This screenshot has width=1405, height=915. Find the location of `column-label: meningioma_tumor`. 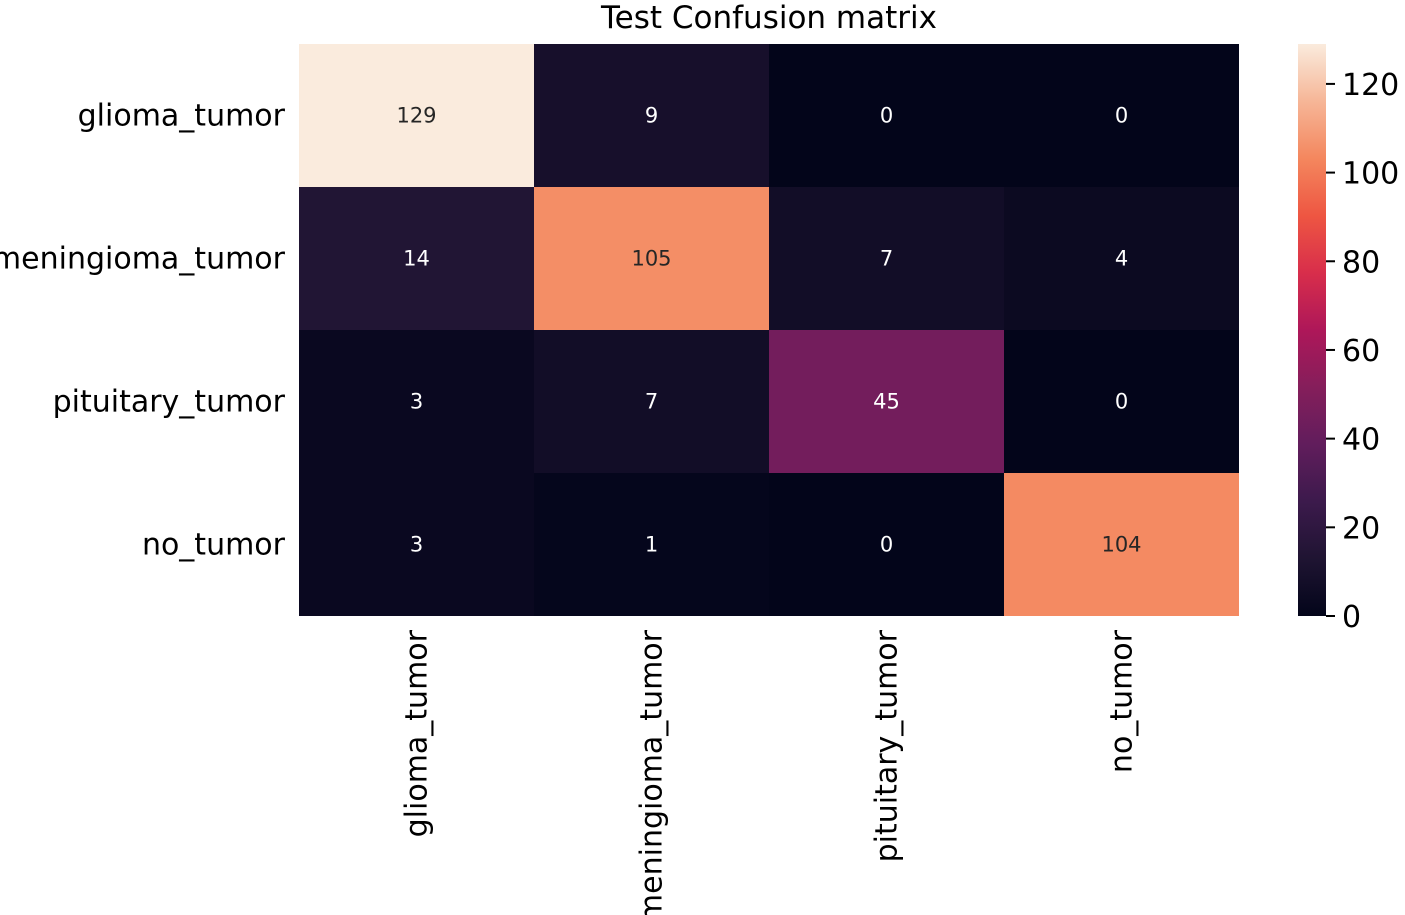

column-label: meningioma_tumor is located at coordinates (652, 772).